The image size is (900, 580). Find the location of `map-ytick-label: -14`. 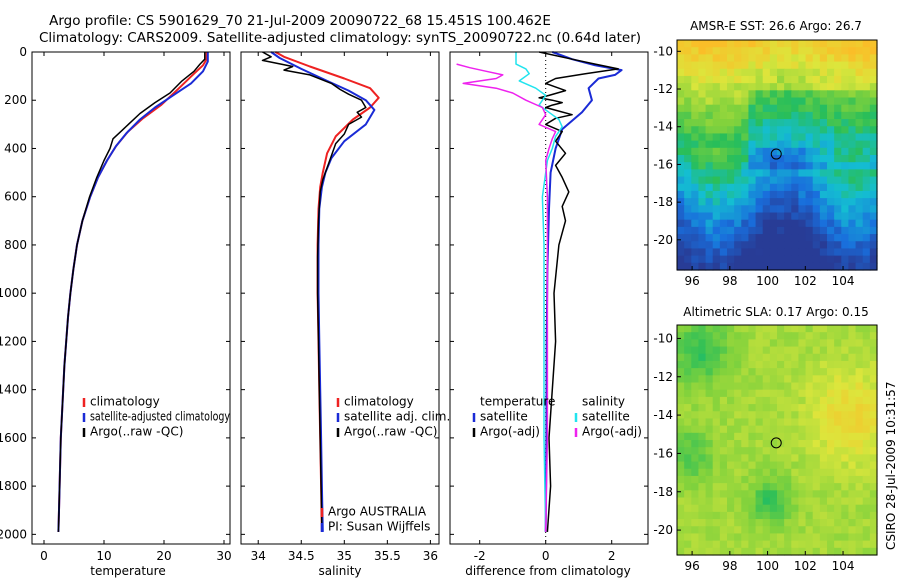

map-ytick-label: -14 is located at coordinates (663, 127).